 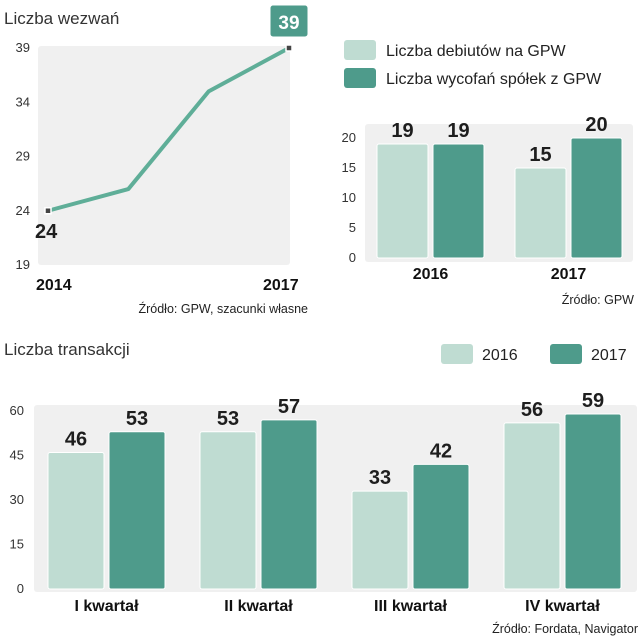 What do you see at coordinates (494, 79) in the screenshot?
I see `legend-label-wycofania: Liczba wycofań spółek z GPW` at bounding box center [494, 79].